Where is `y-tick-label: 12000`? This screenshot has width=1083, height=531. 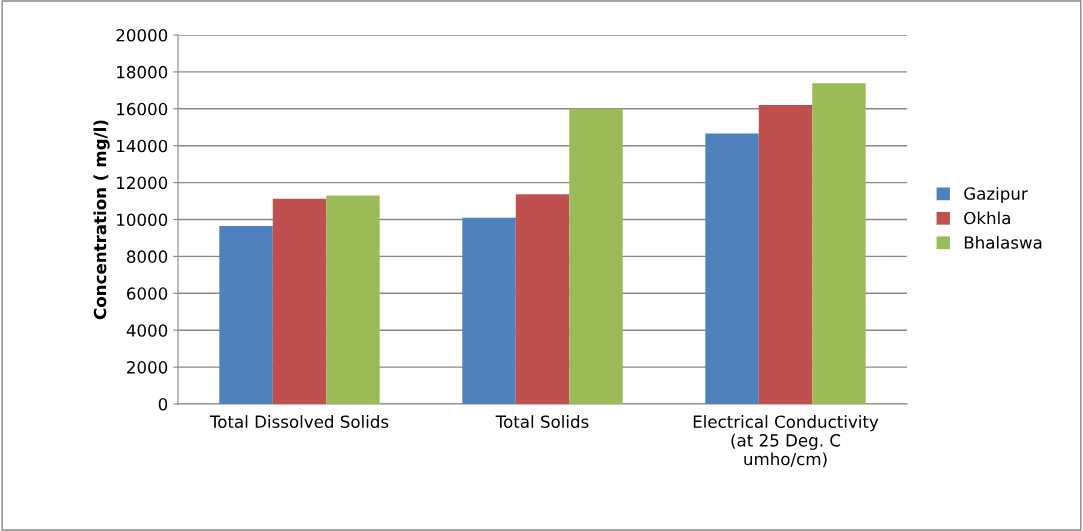 y-tick-label: 12000 is located at coordinates (142, 183).